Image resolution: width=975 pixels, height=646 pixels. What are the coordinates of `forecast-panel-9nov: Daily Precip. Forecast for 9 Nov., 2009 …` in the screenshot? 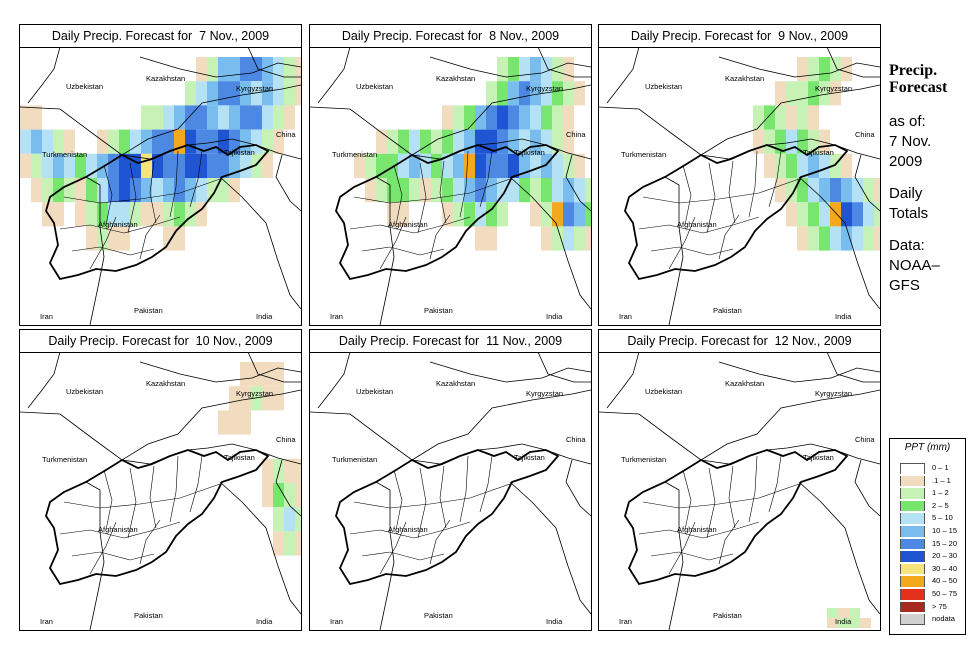 It's located at (739, 175).